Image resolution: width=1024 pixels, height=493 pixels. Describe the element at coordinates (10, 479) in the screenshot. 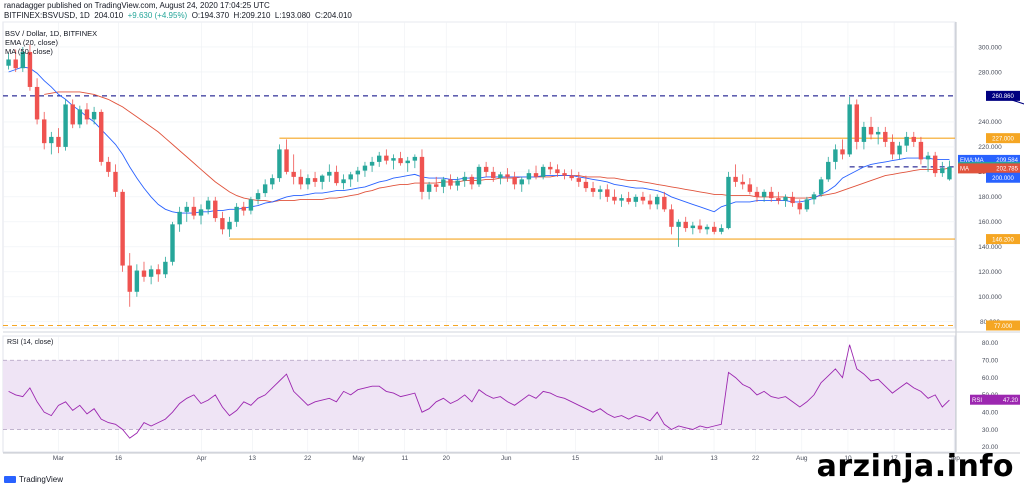

I see `tradingview-icon` at that location.